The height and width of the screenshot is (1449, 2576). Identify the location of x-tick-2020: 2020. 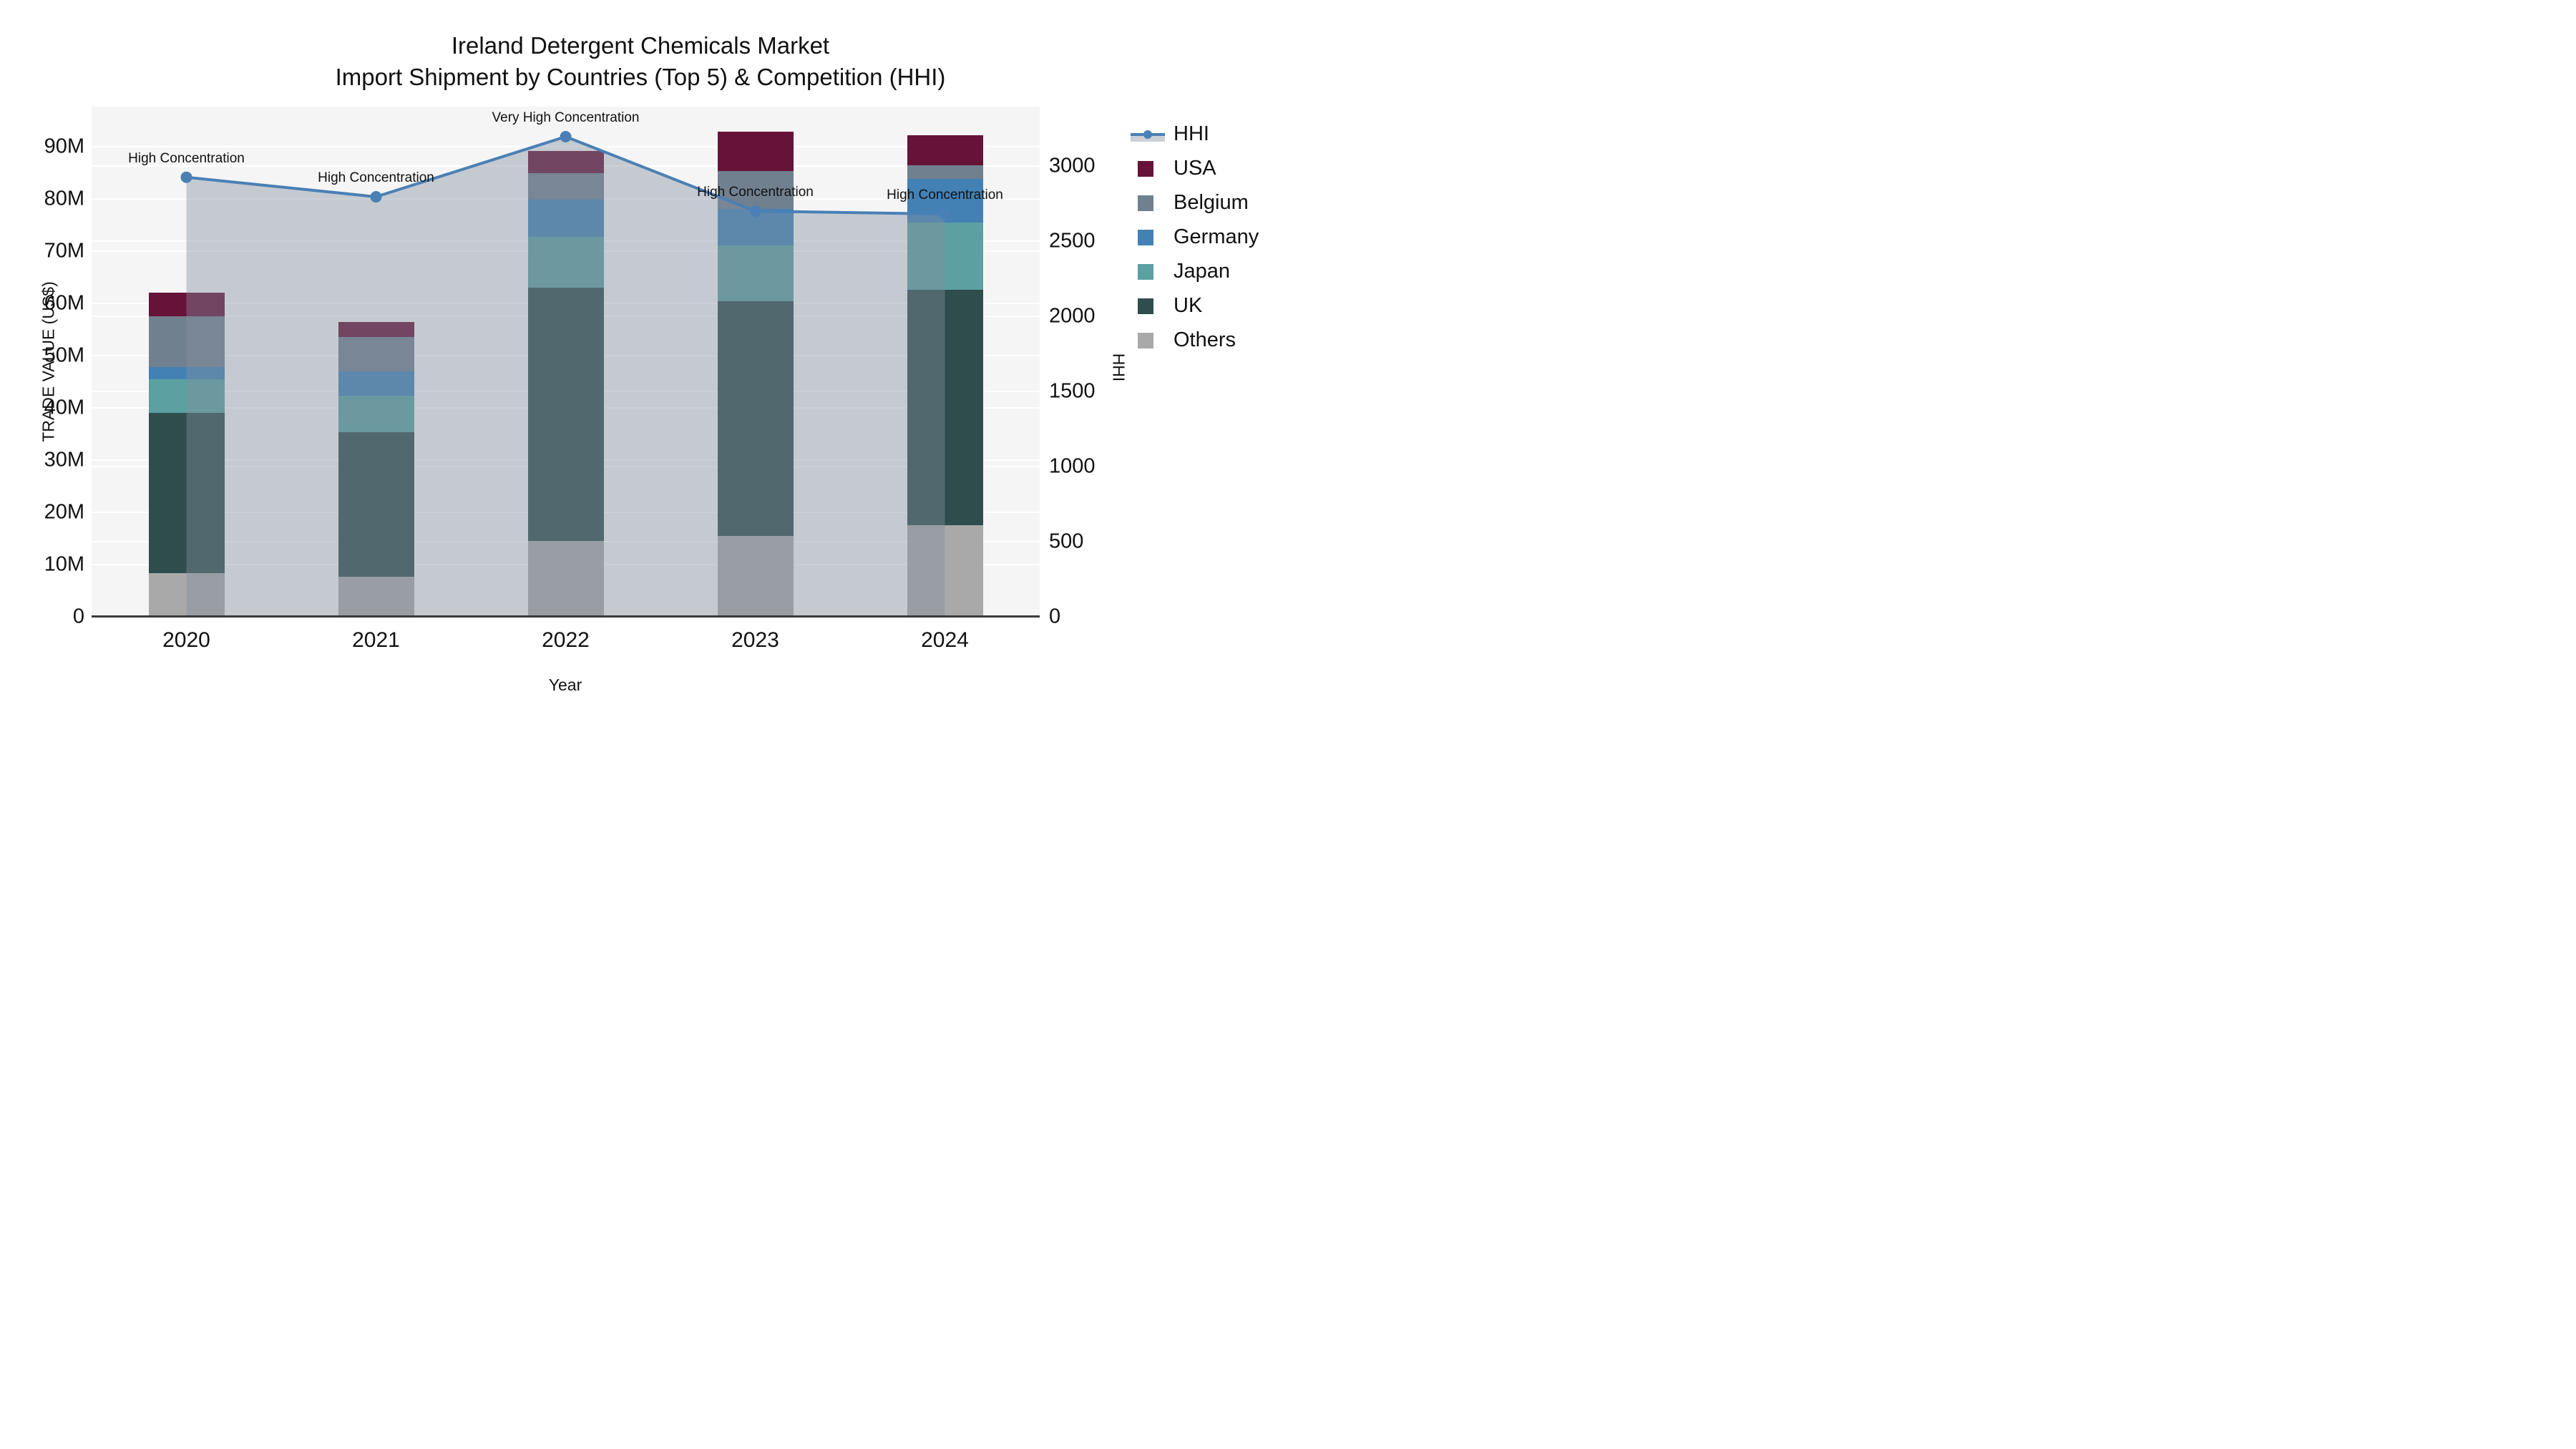
(186, 640).